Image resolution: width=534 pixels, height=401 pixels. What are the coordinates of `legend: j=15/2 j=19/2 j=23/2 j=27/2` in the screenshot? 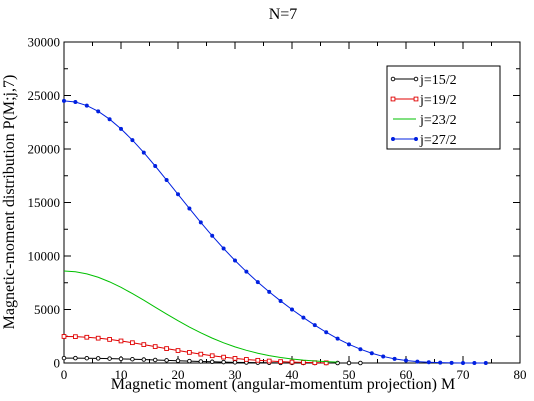 It's located at (443, 107).